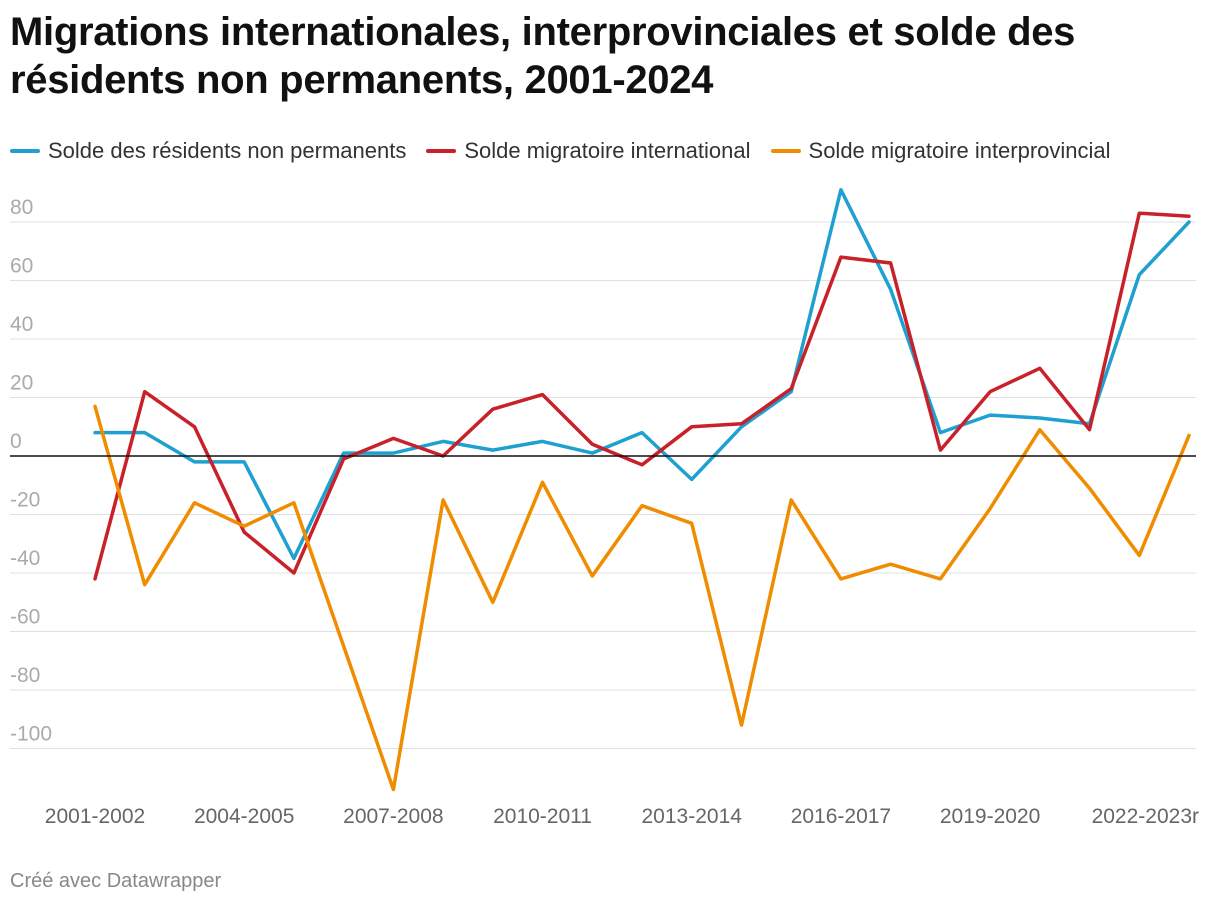  What do you see at coordinates (841, 816) in the screenshot?
I see `x-tick-label: 2016-2017` at bounding box center [841, 816].